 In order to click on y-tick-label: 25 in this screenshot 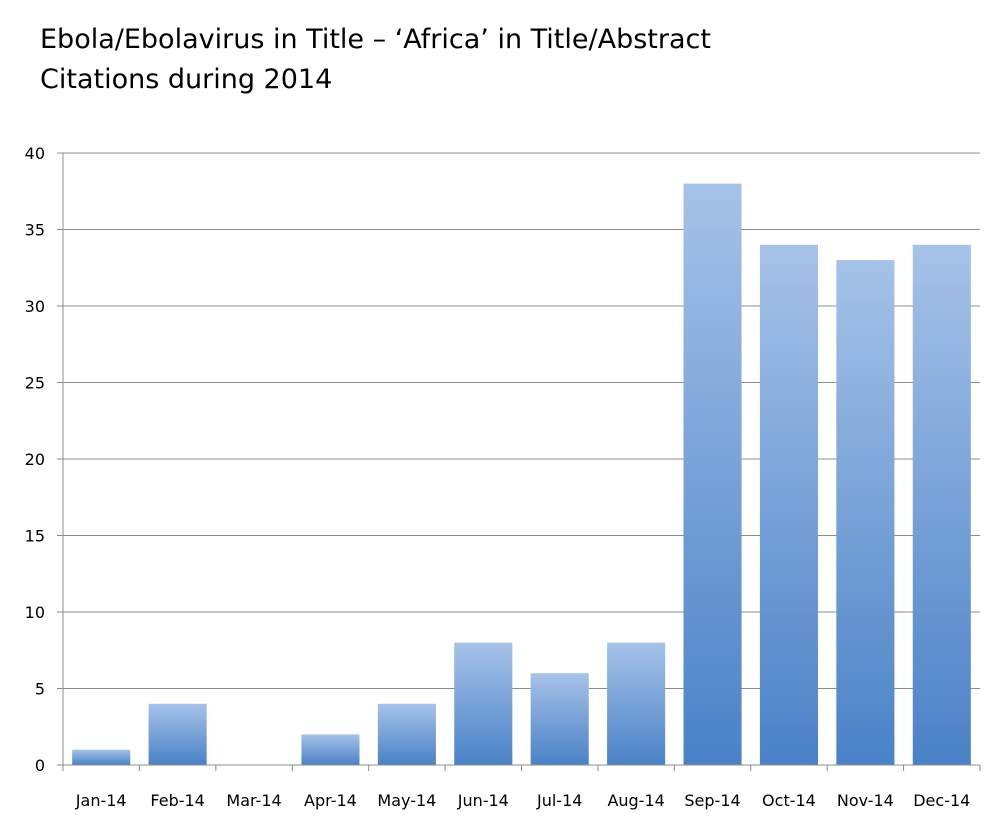, I will do `click(35, 383)`.